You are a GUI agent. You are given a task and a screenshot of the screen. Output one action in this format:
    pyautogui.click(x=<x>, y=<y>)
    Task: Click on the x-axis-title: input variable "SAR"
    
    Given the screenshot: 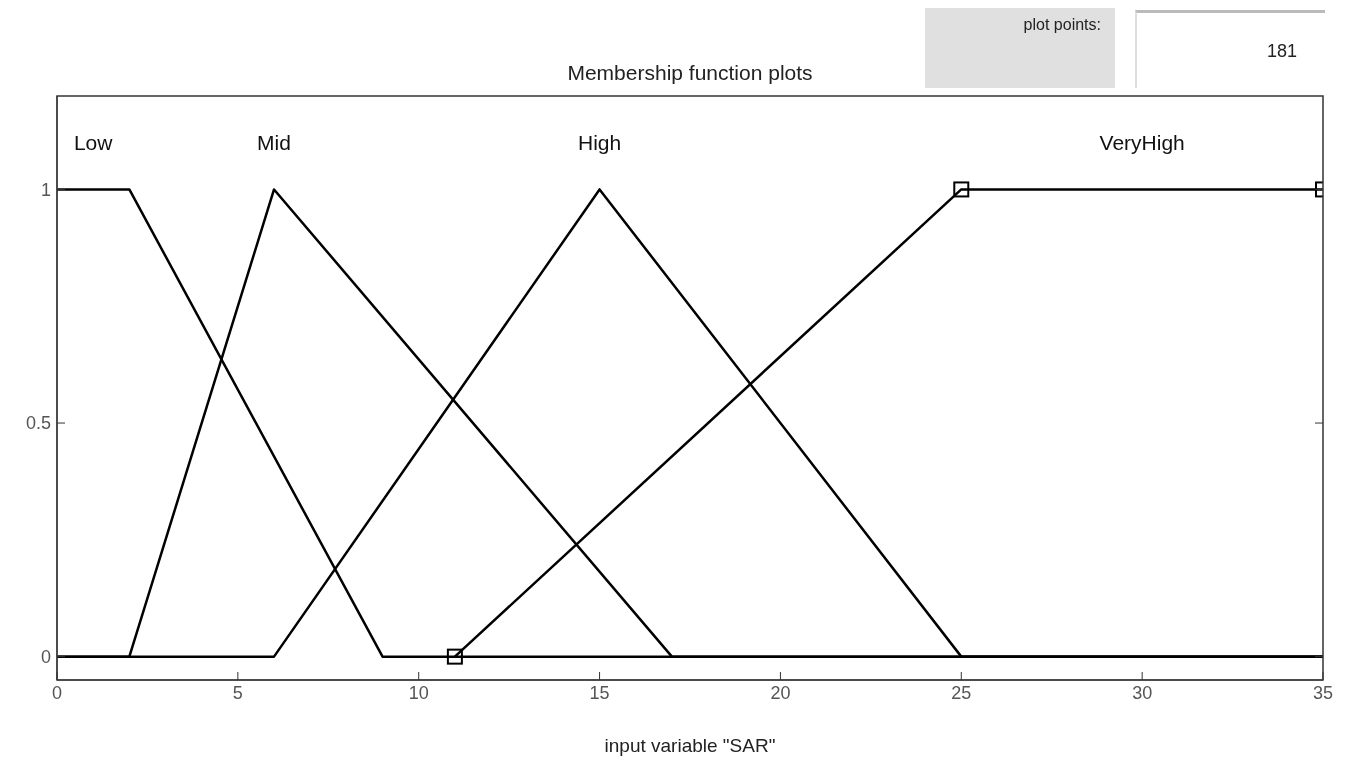 What is the action you would take?
    pyautogui.click(x=690, y=745)
    